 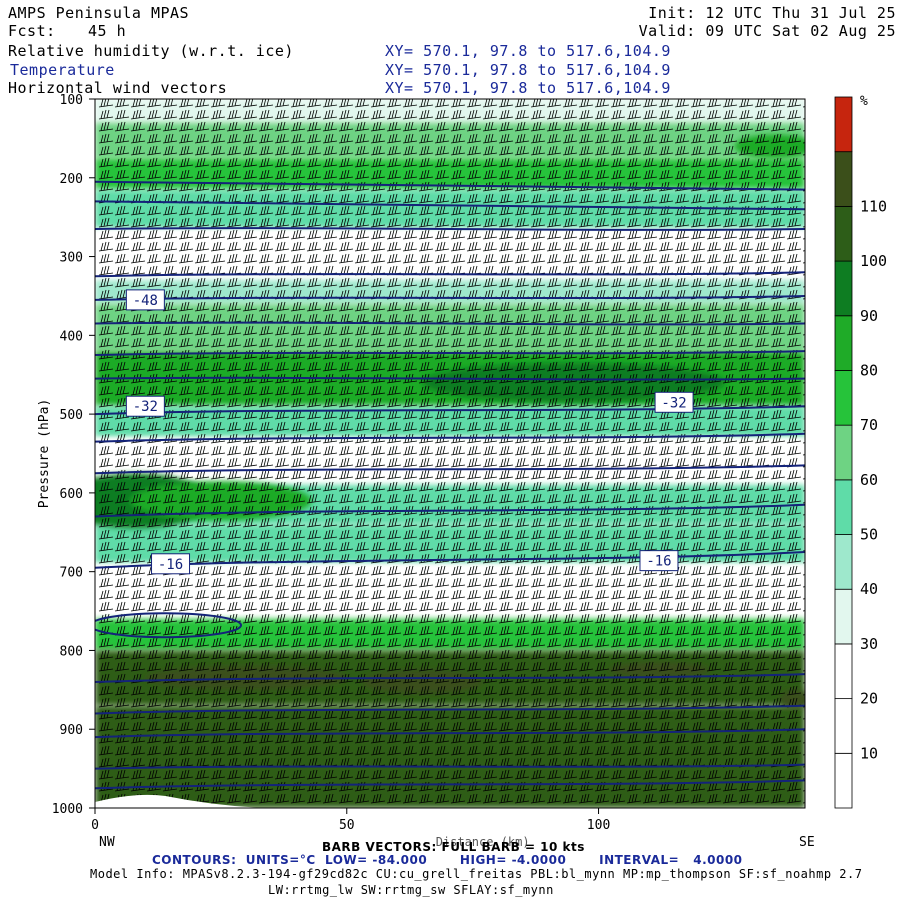 What do you see at coordinates (71, 651) in the screenshot?
I see `y-tick-label: 800` at bounding box center [71, 651].